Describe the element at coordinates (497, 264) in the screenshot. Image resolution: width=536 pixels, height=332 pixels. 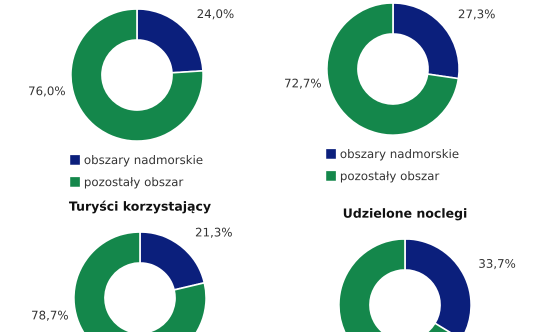
I see `data-label: 33,7%` at that location.